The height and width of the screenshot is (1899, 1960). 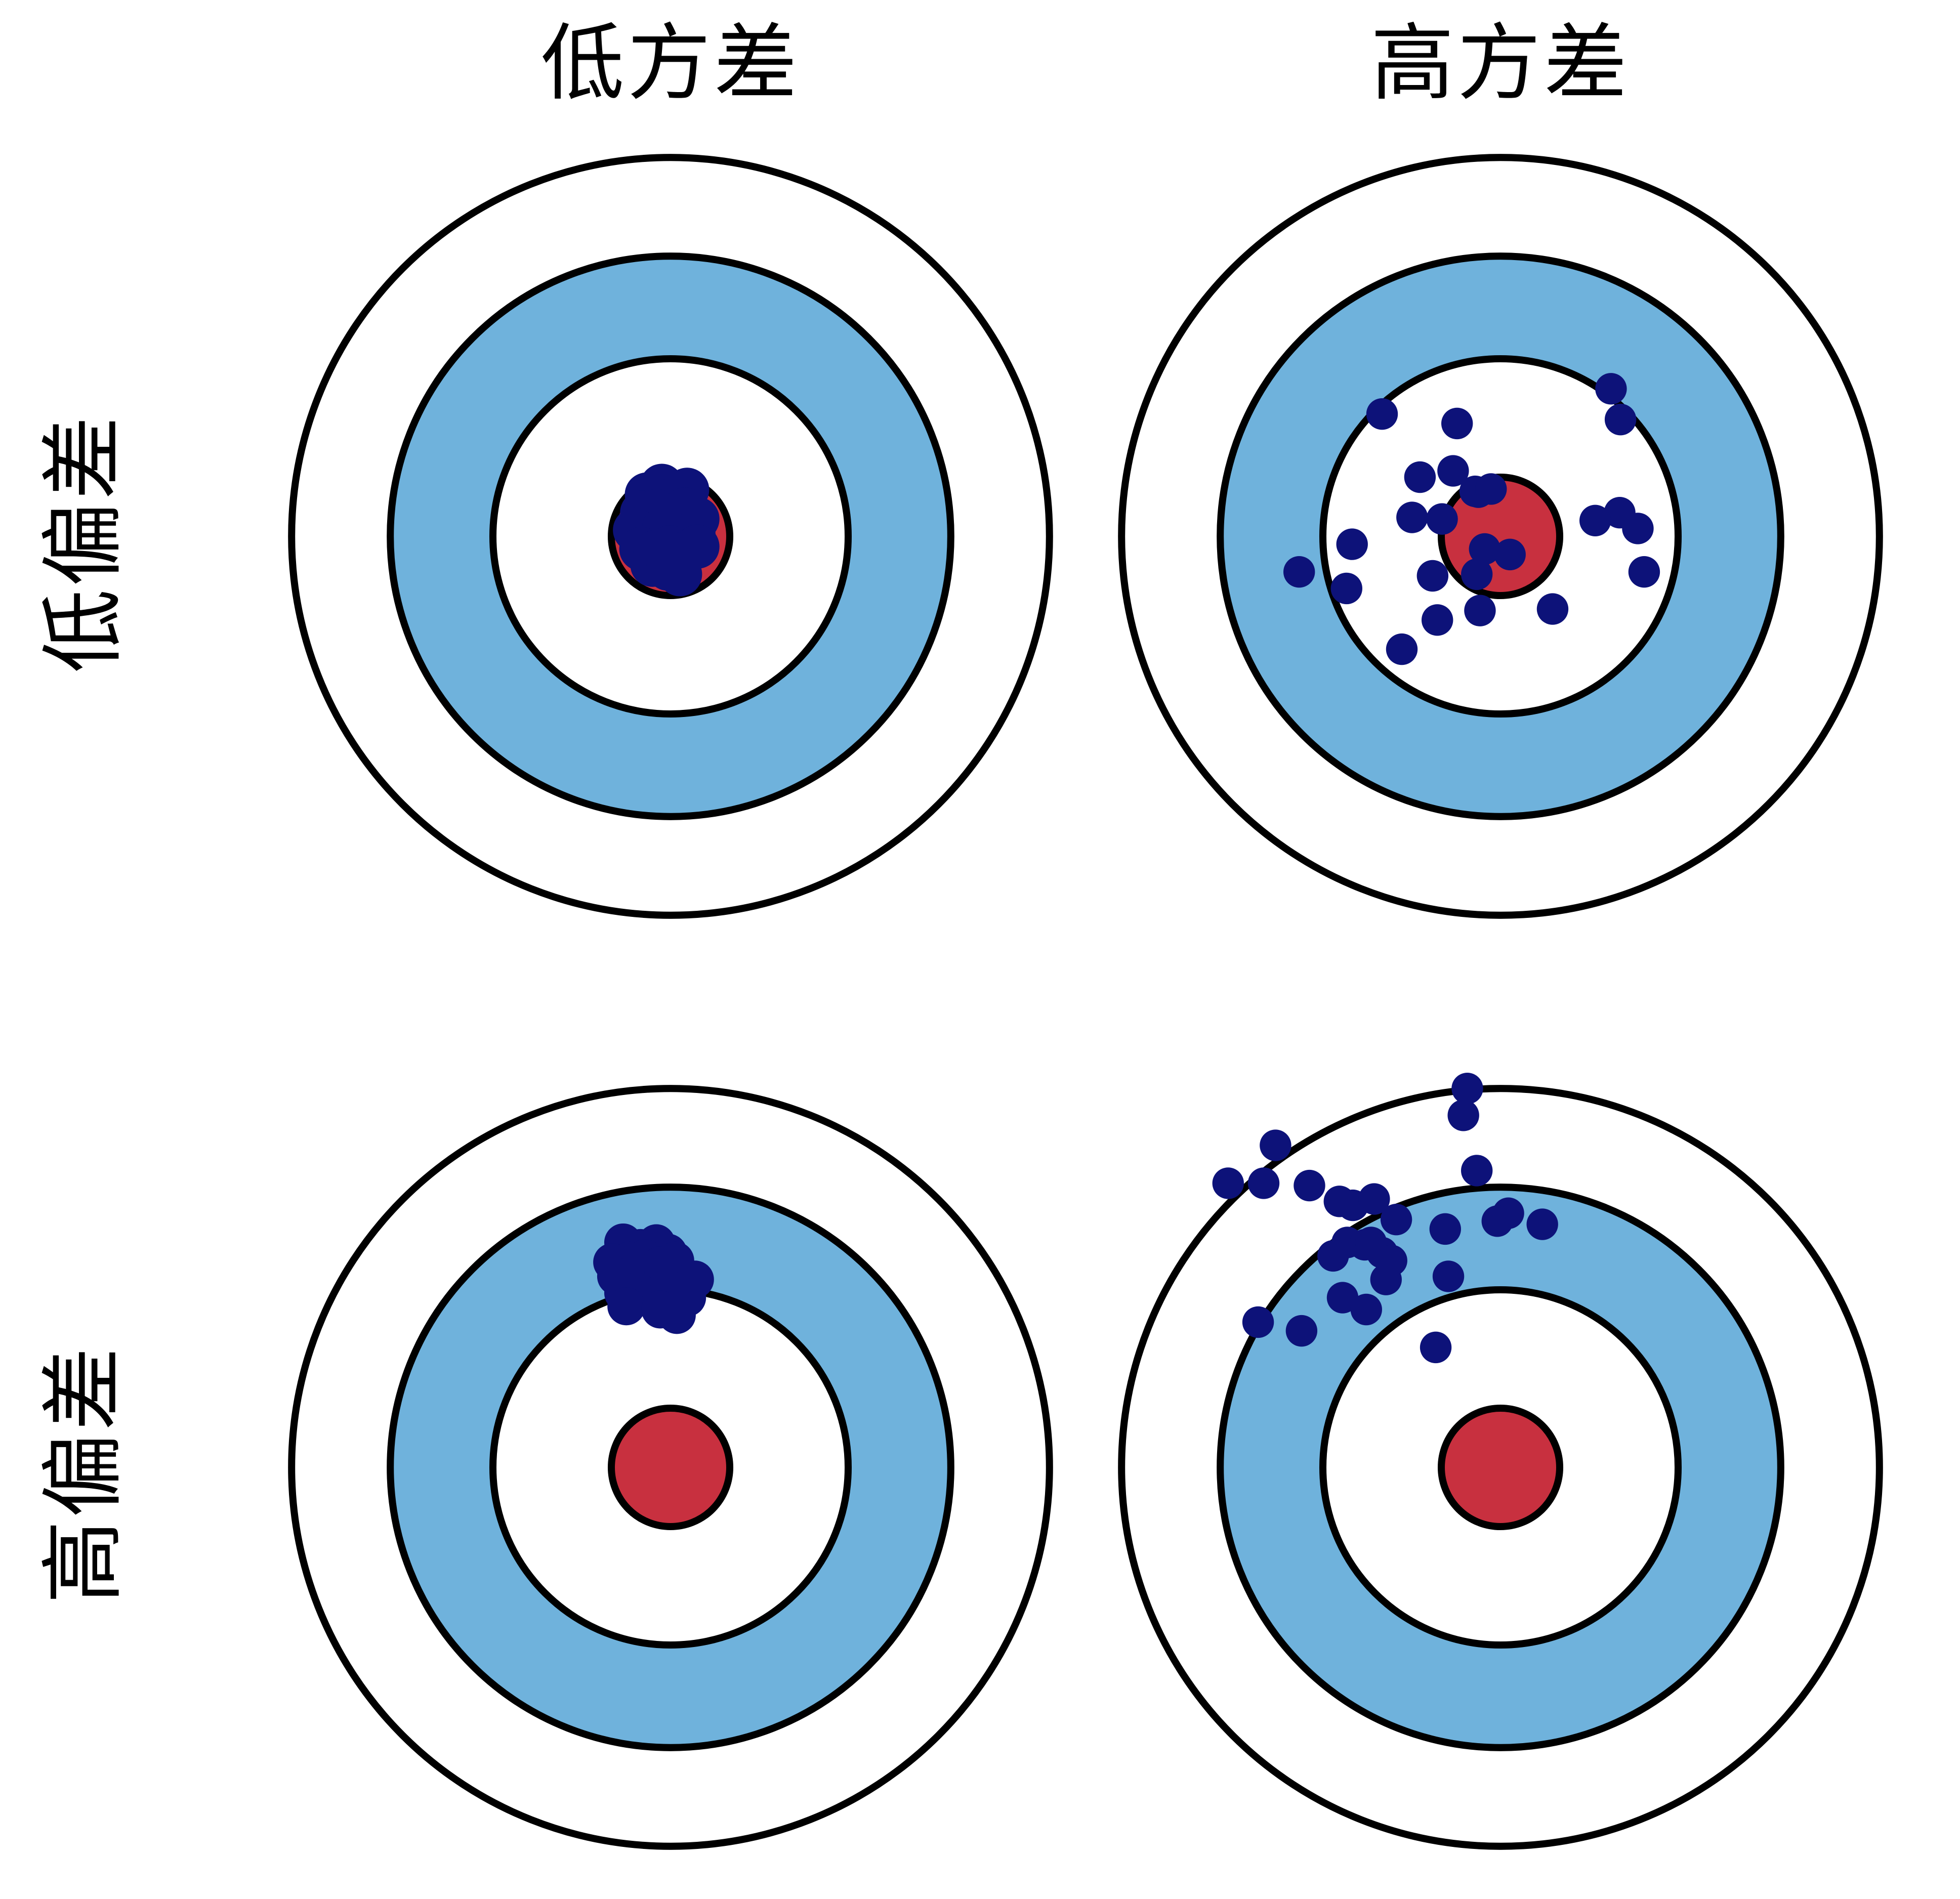 I want to click on row-label-high-bias: 高偏差, so click(x=83, y=1474).